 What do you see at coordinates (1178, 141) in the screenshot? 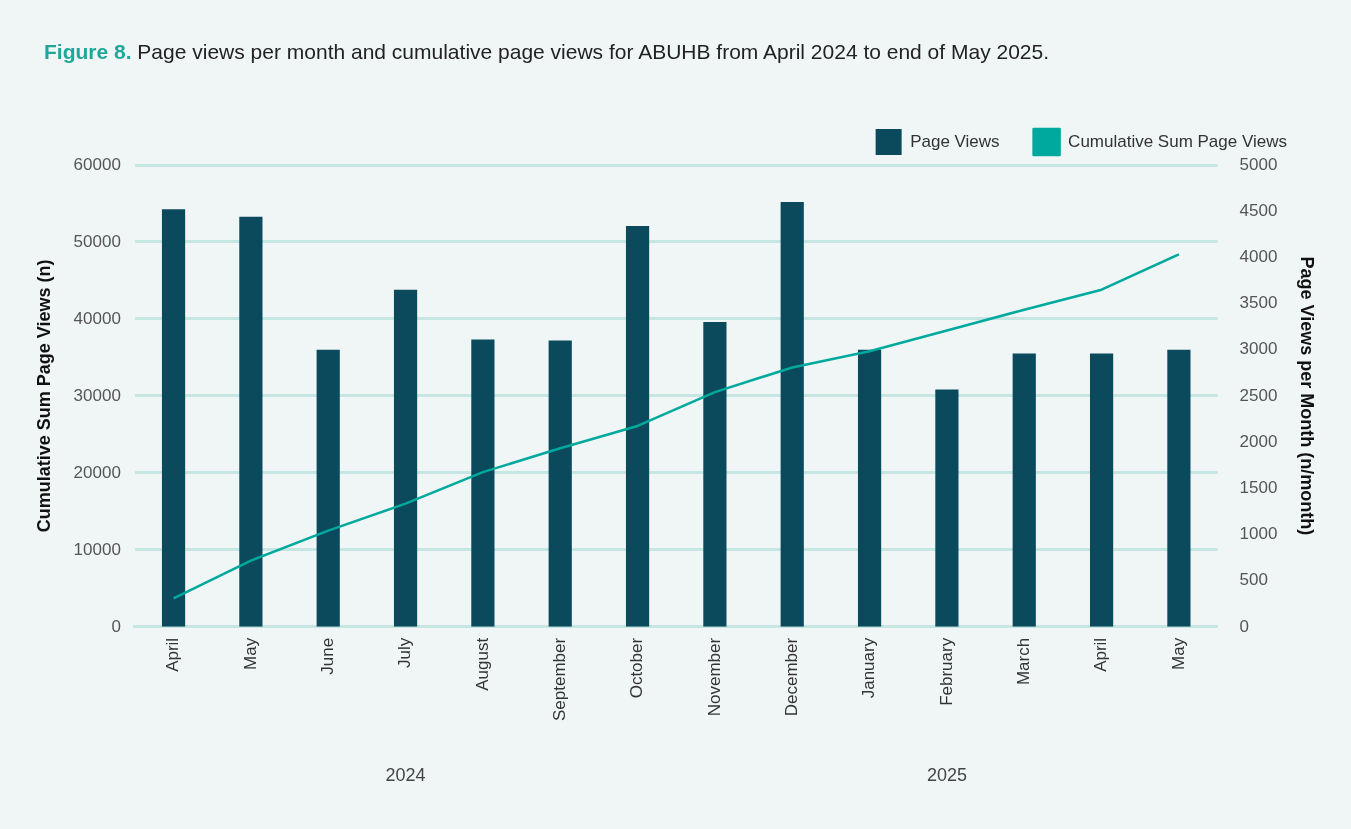
I see `legend-label: Cumulative Sum Page Views` at bounding box center [1178, 141].